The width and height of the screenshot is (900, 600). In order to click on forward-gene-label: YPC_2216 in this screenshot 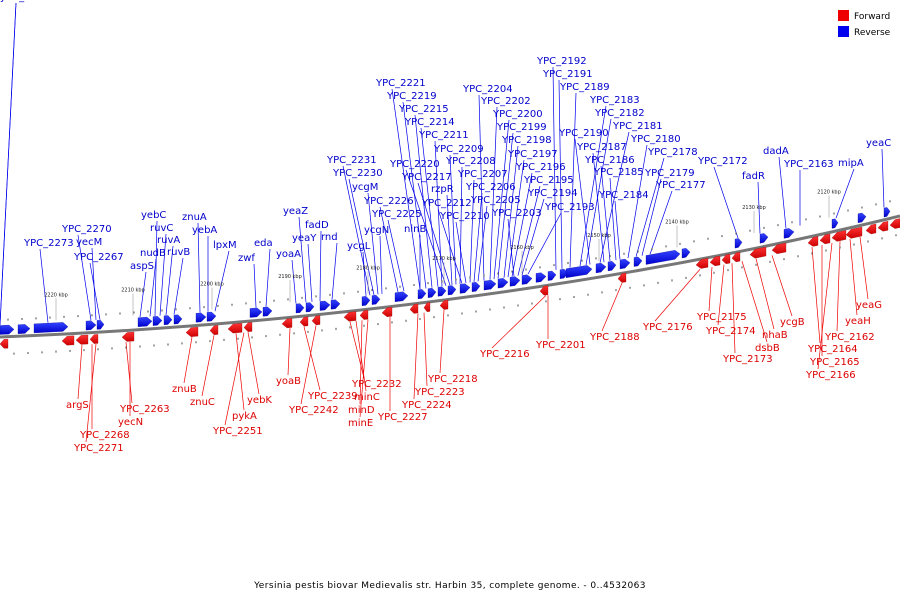, I will do `click(504, 354)`.